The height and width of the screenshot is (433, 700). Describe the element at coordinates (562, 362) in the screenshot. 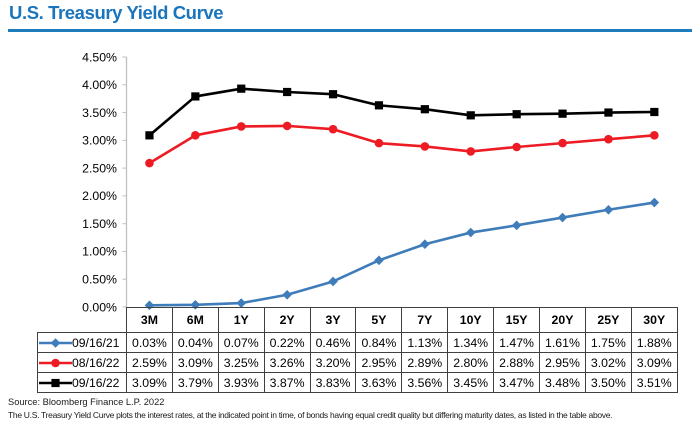

I see `yield-value-cell: 2.95%` at that location.